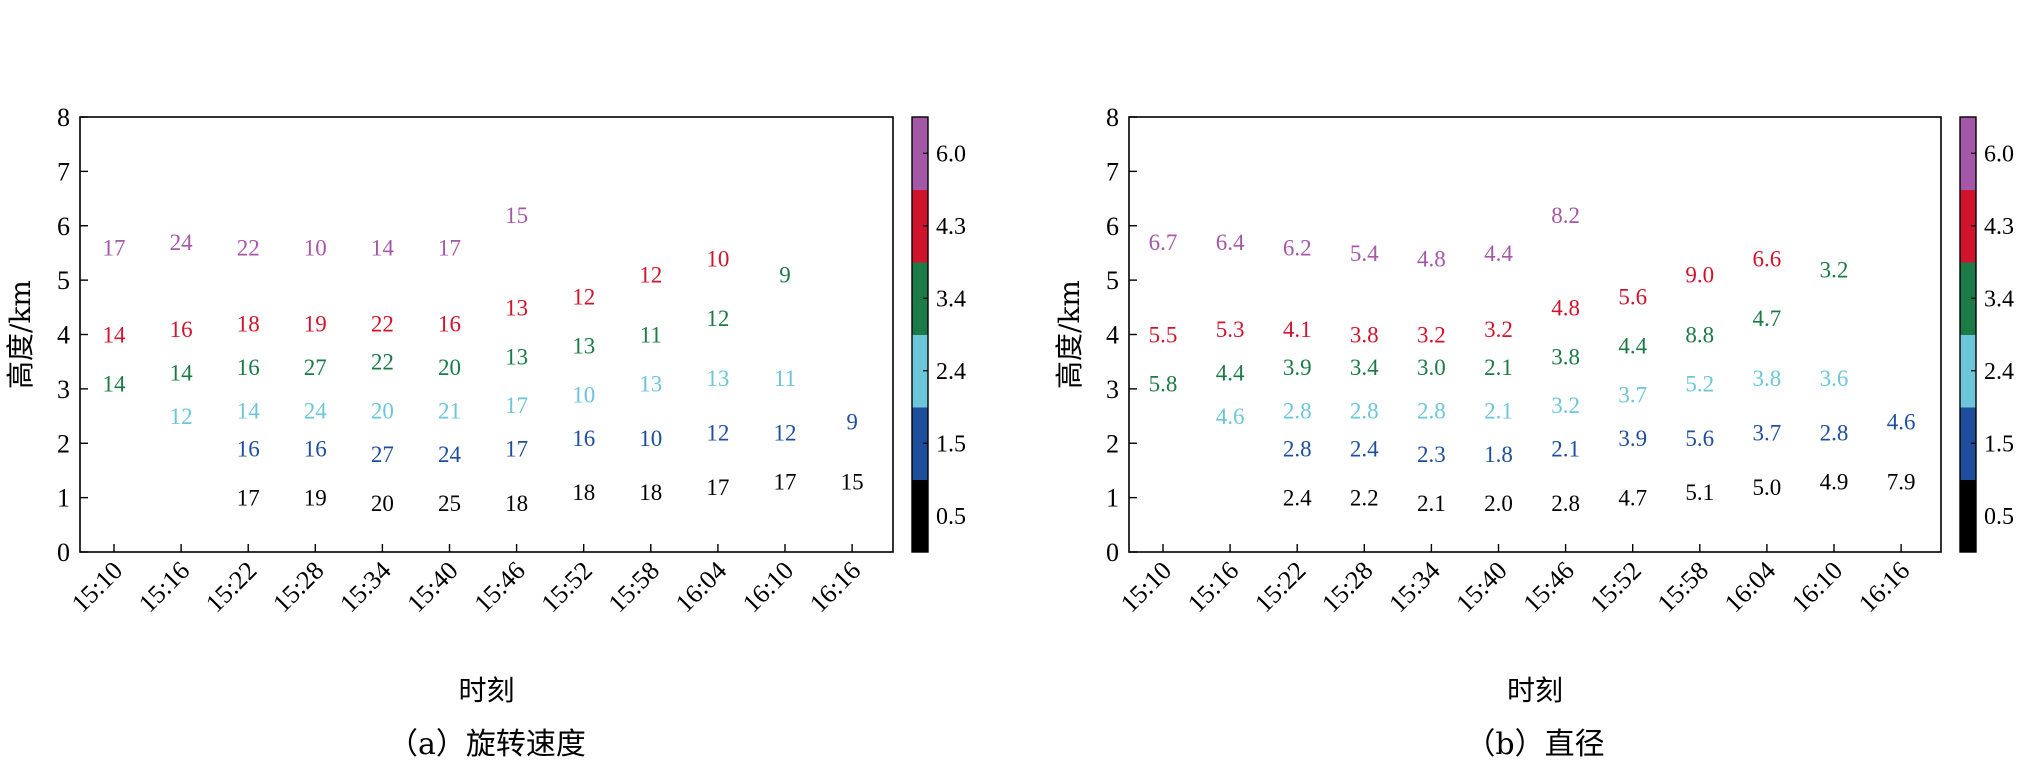 The width and height of the screenshot is (2032, 772). Describe the element at coordinates (1297, 248) in the screenshot. I see `data-point-label: 6.2` at that location.